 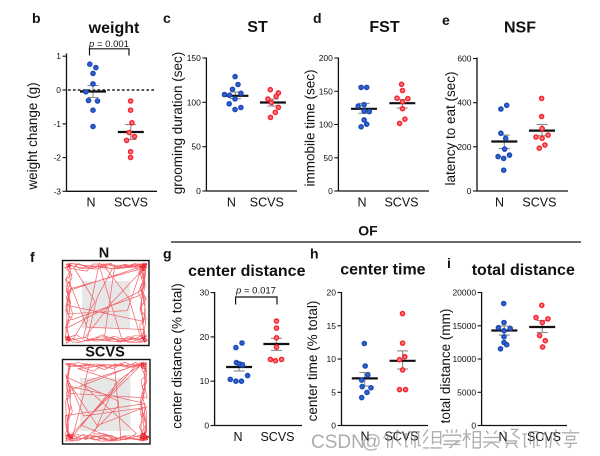 I want to click on svg-text: f, so click(x=32, y=257).